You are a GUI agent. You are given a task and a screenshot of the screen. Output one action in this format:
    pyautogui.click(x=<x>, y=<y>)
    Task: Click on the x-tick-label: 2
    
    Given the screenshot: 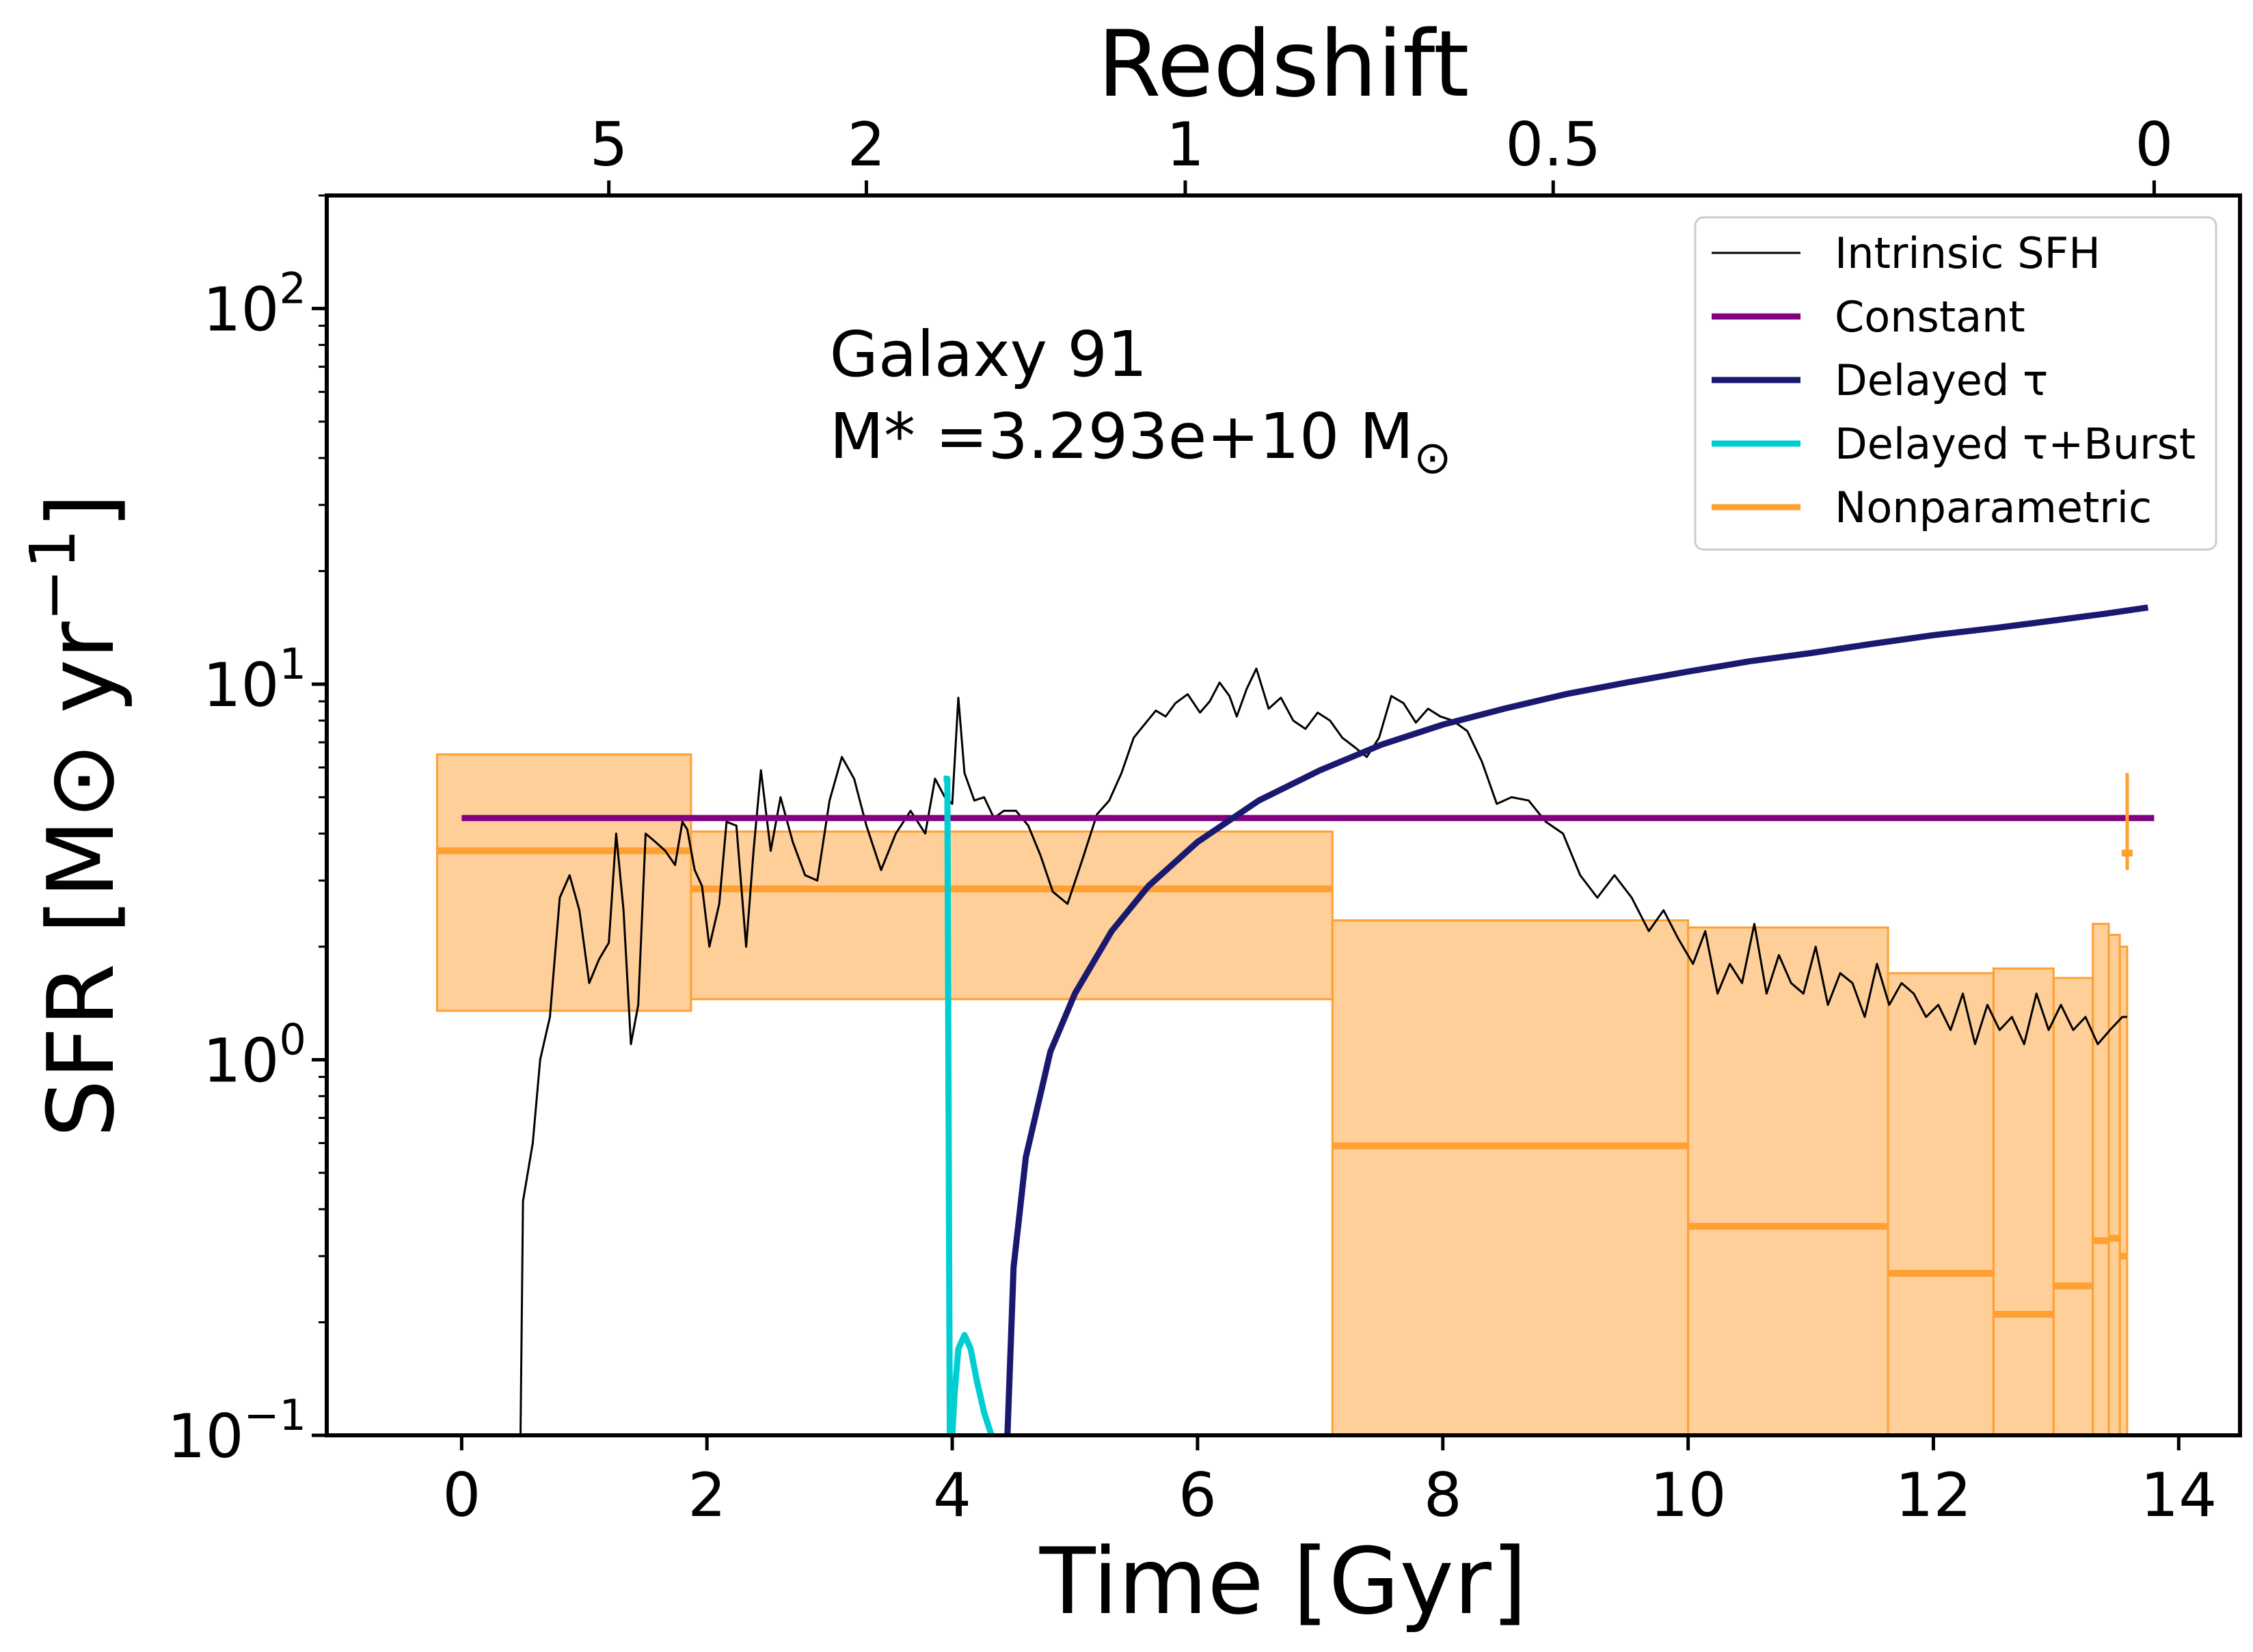 What is the action you would take?
    pyautogui.click(x=707, y=1495)
    